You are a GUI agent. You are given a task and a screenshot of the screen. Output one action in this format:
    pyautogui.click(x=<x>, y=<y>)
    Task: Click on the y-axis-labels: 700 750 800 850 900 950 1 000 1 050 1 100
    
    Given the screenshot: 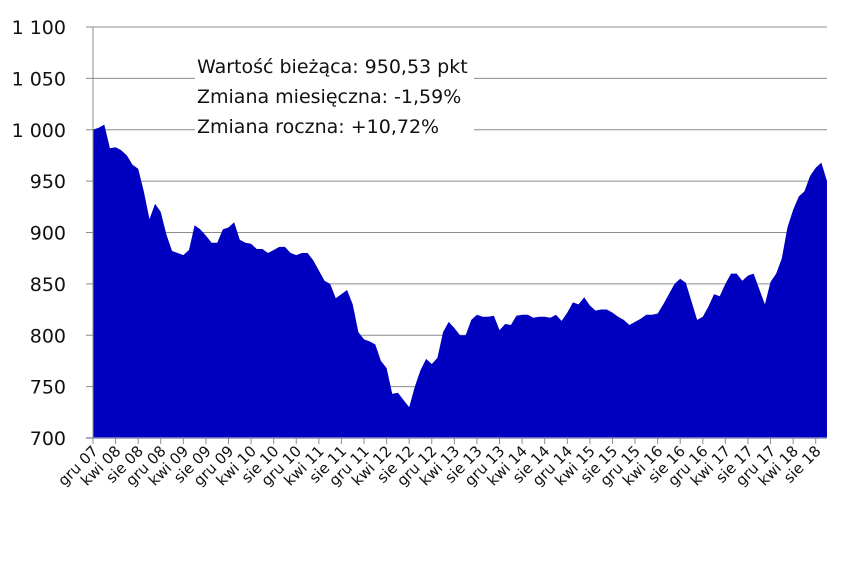 What is the action you would take?
    pyautogui.click(x=39, y=233)
    